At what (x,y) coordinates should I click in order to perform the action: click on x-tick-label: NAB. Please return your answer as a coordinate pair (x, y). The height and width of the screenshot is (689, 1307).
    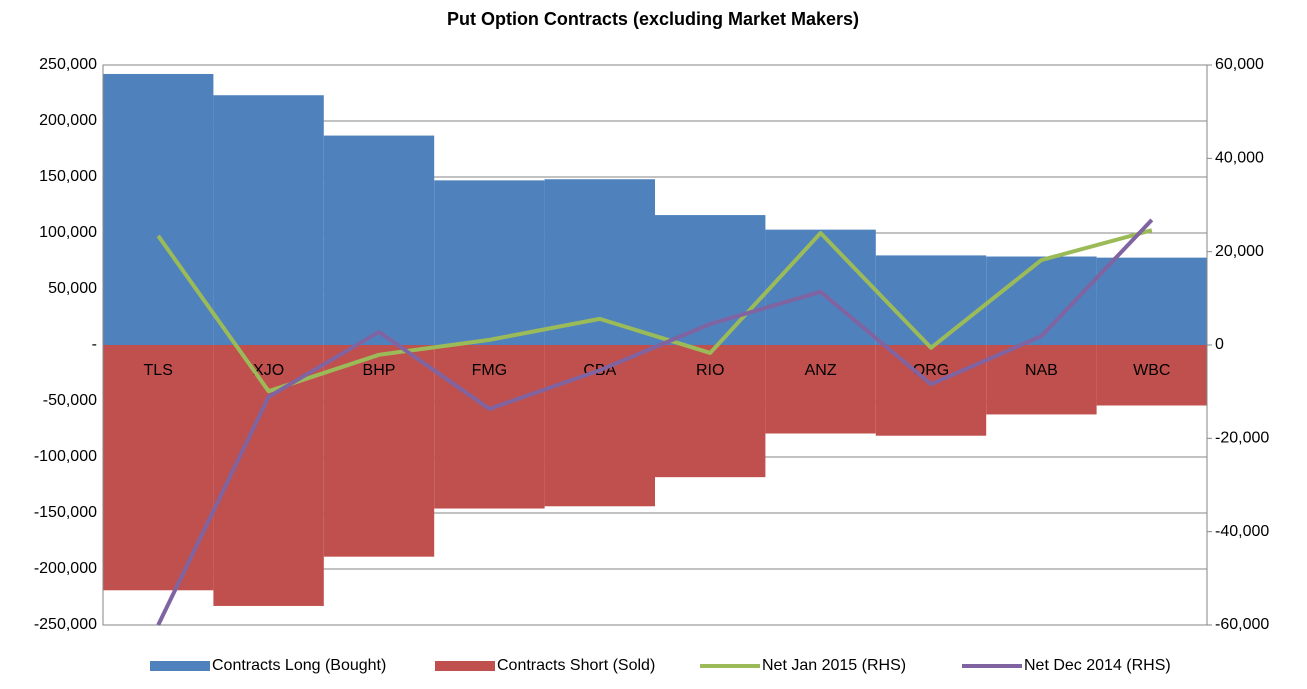
    Looking at the image, I should click on (1041, 370).